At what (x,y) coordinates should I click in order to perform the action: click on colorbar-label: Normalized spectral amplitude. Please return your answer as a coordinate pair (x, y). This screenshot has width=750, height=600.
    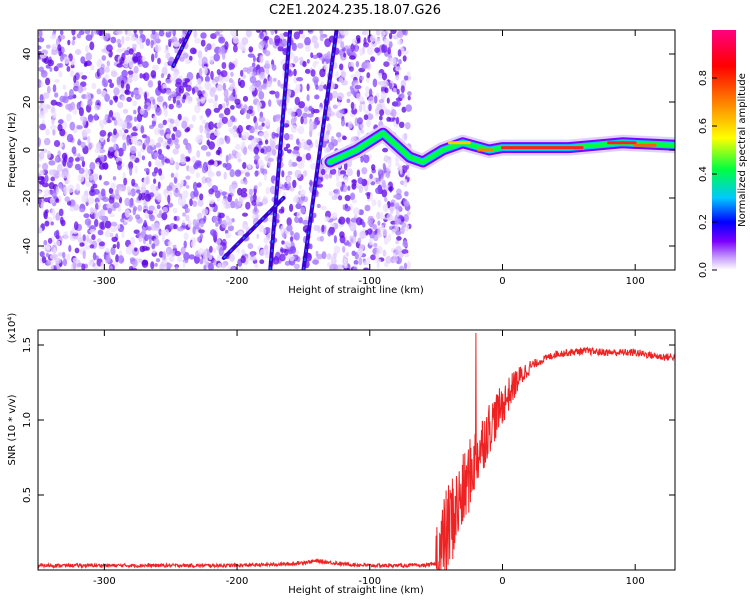
    Looking at the image, I should click on (742, 150).